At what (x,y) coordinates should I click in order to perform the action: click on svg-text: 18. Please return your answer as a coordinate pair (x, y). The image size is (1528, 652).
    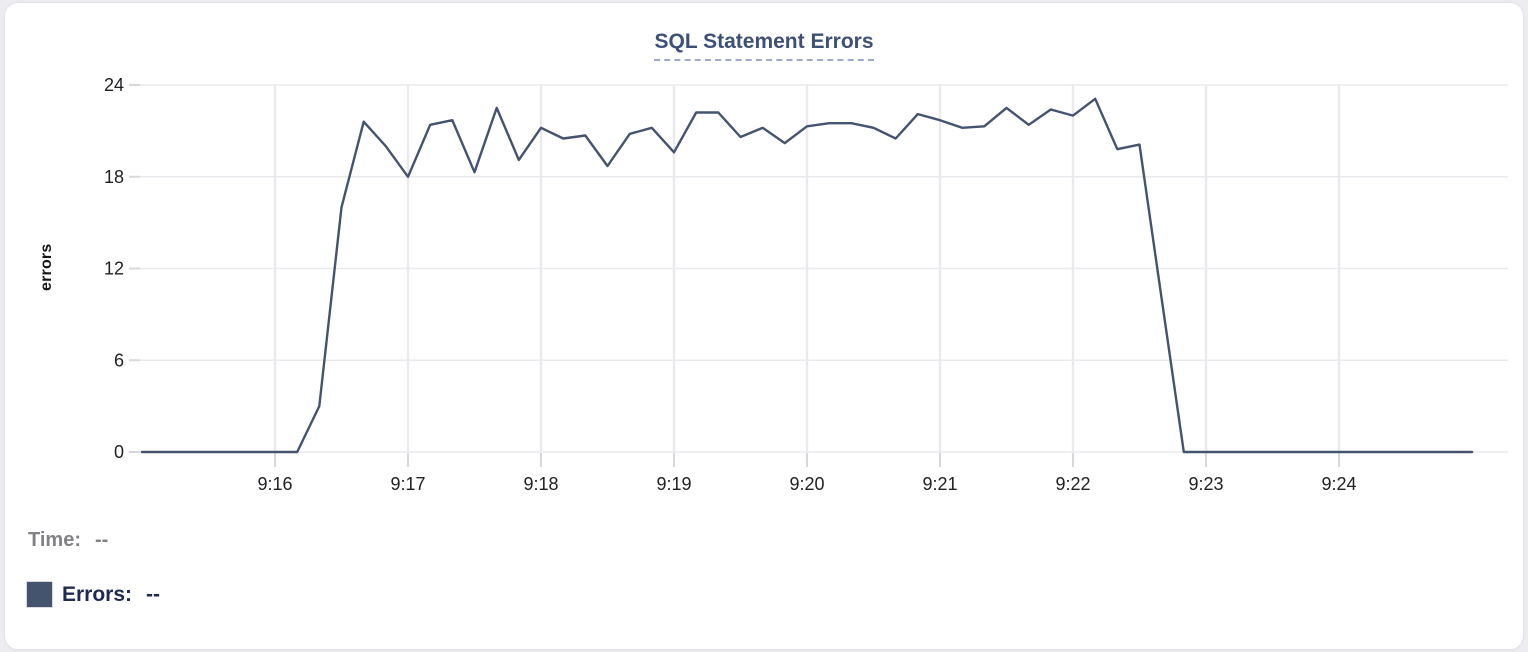
    Looking at the image, I should click on (114, 177).